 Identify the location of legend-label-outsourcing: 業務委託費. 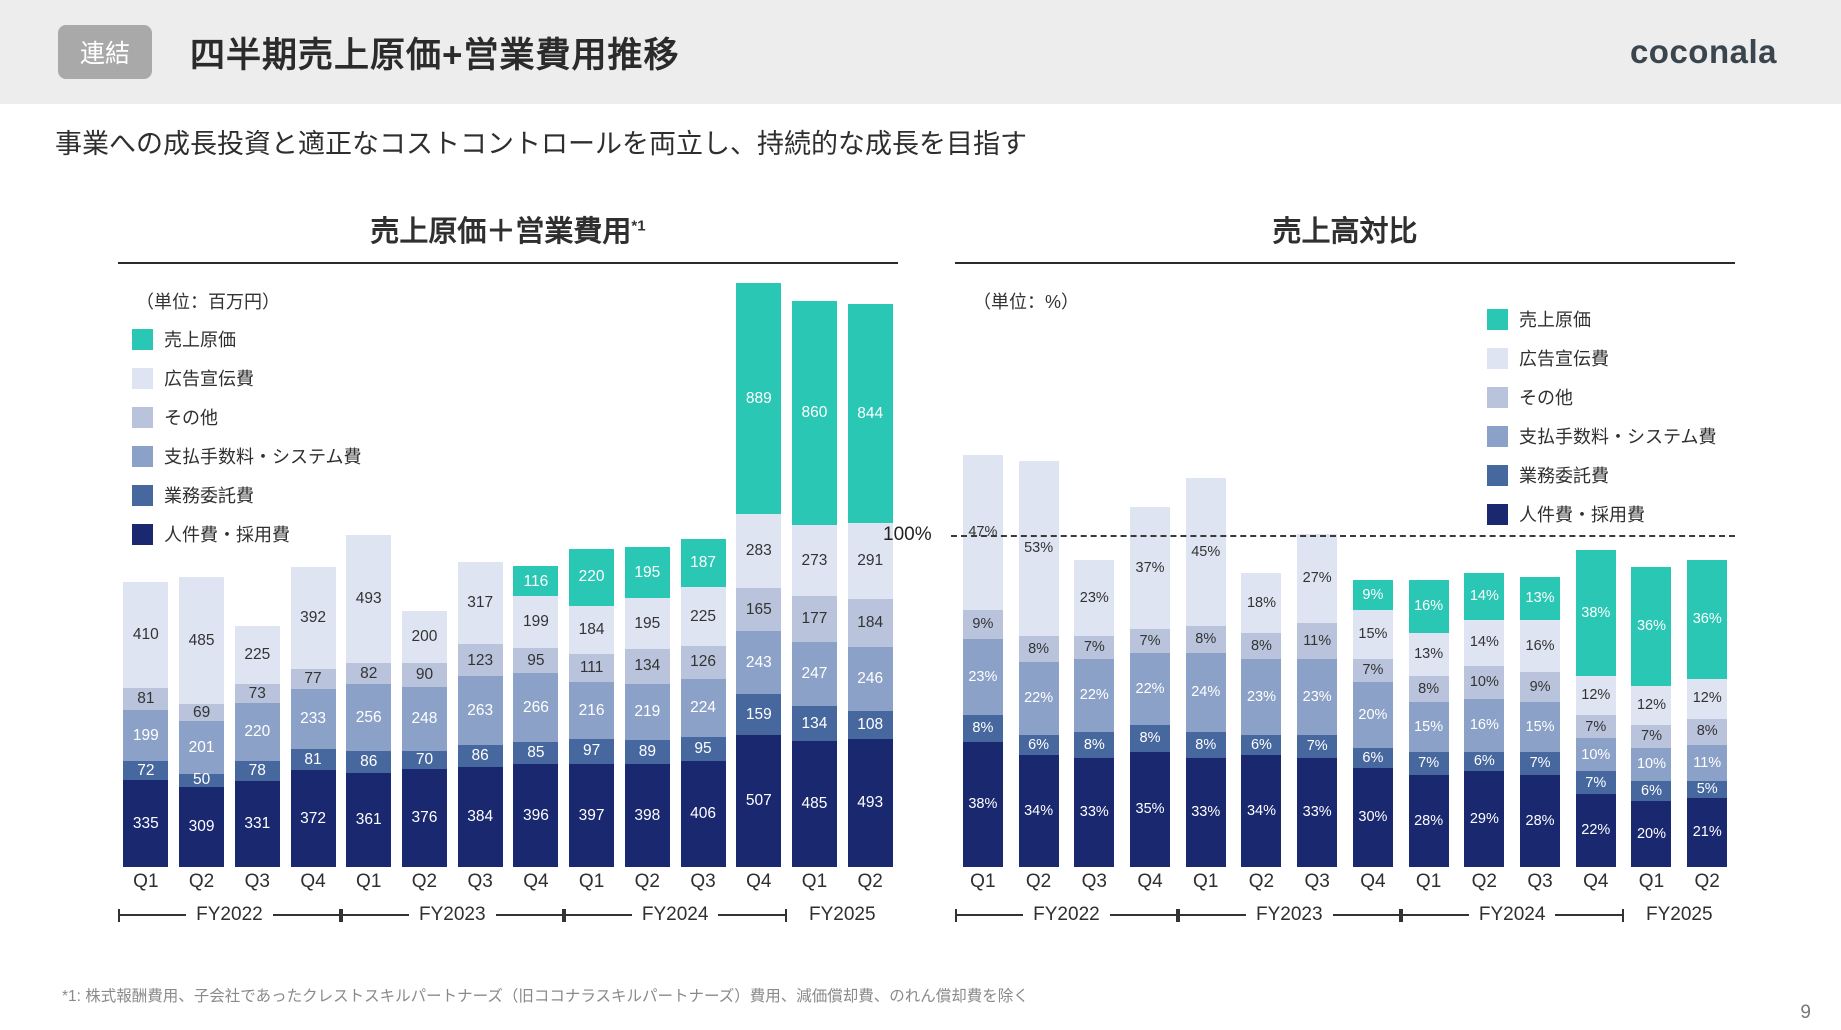
(1564, 476).